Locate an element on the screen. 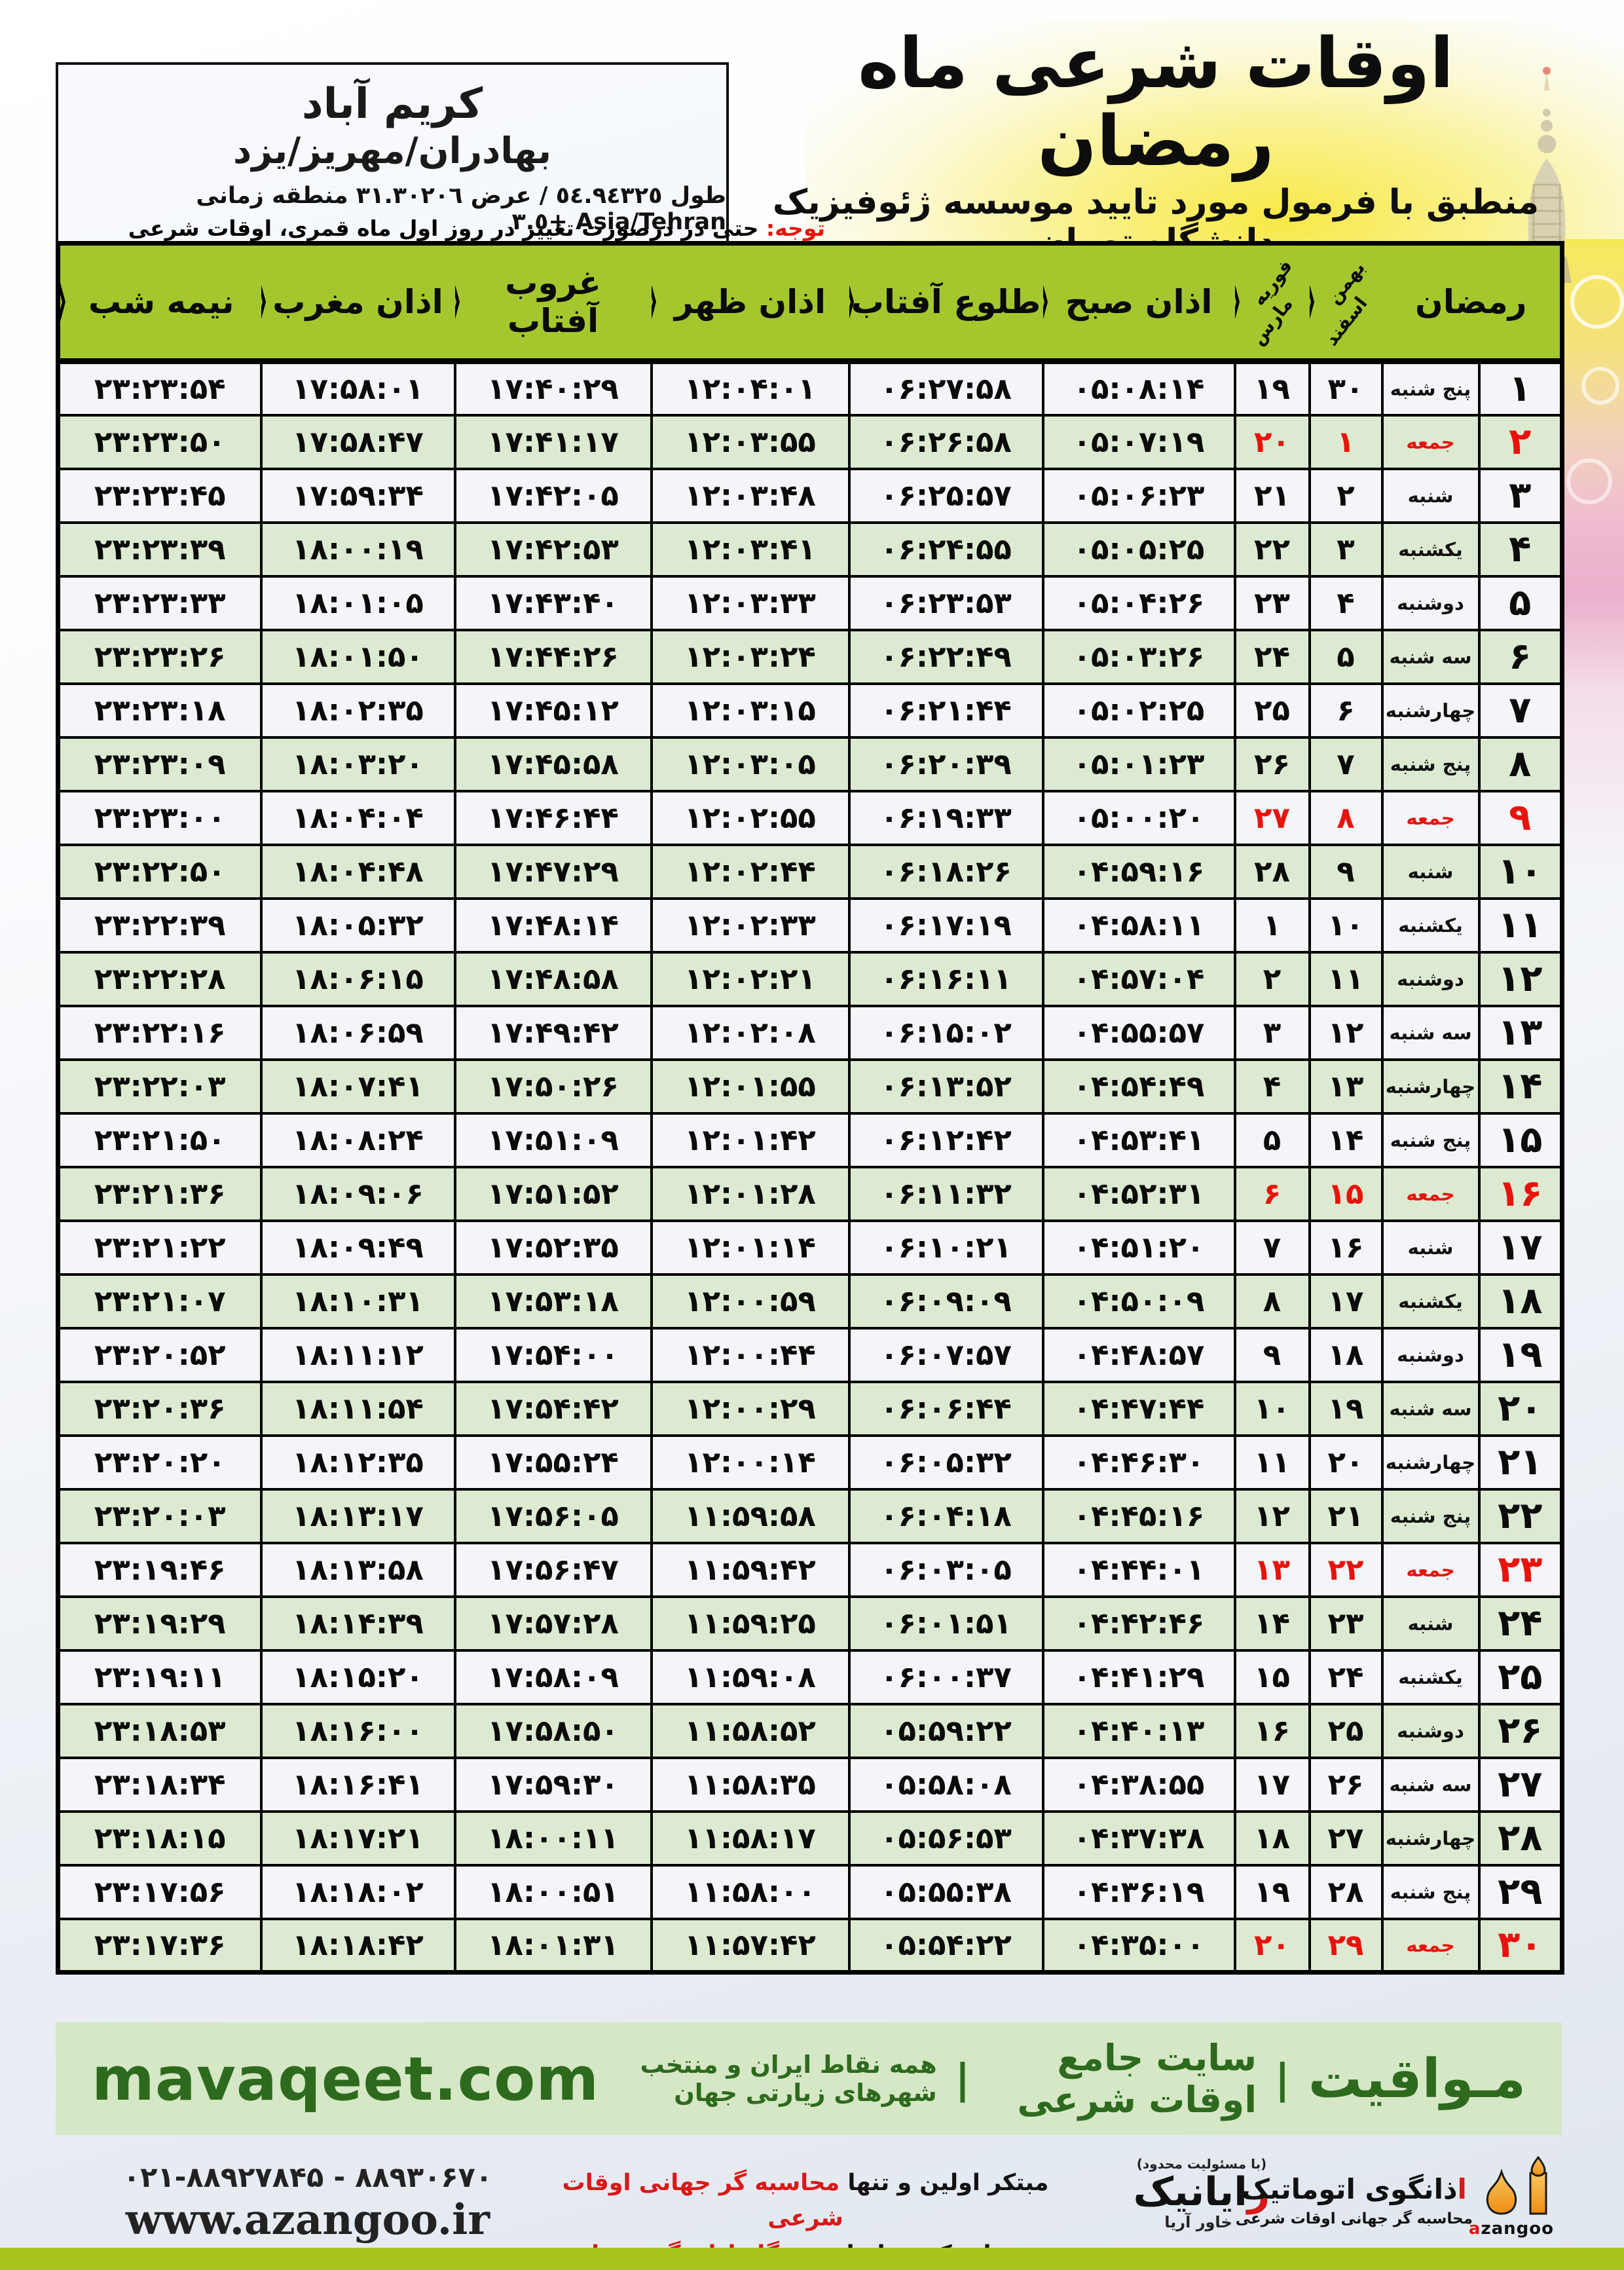 The height and width of the screenshot is (2270, 1624). cell-midnight: ۲۳:۲۲:۳۹ is located at coordinates (159, 925).